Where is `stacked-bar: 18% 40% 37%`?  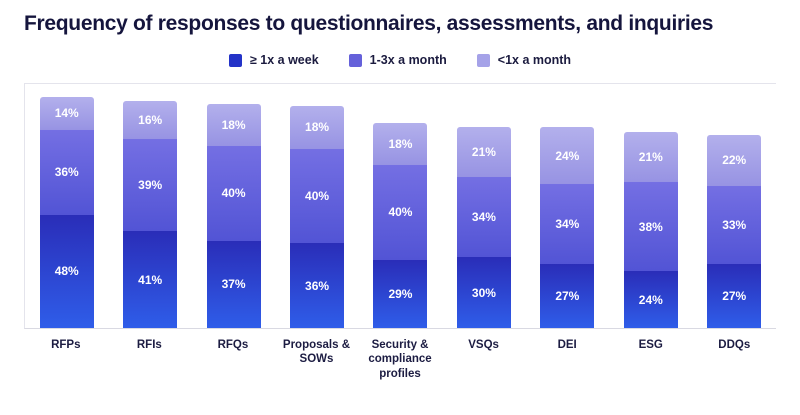 stacked-bar: 18% 40% 37% is located at coordinates (233, 215).